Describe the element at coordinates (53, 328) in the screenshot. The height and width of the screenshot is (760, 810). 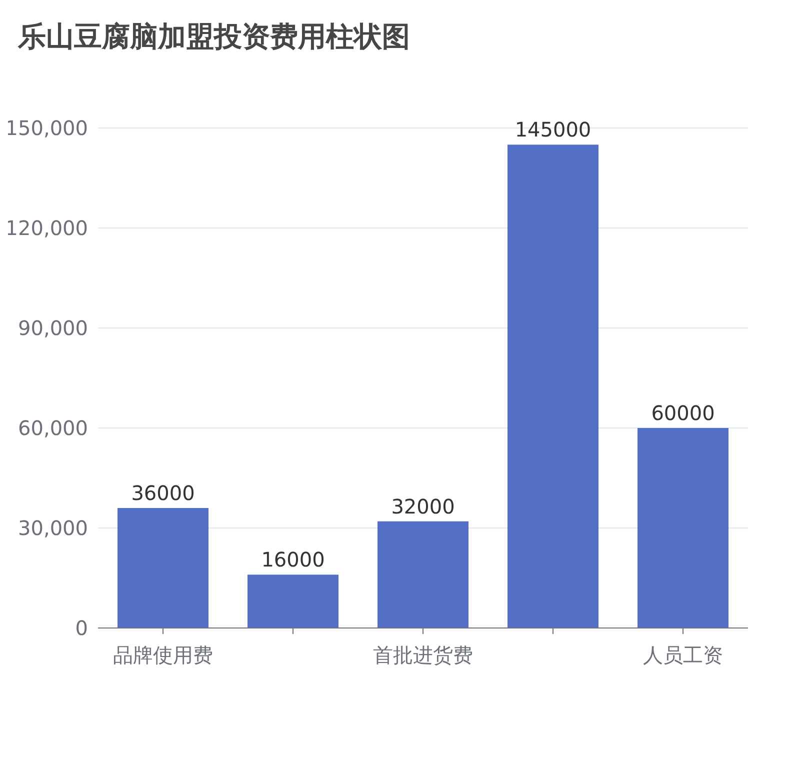
I see `y-tick-label: 90,000` at that location.